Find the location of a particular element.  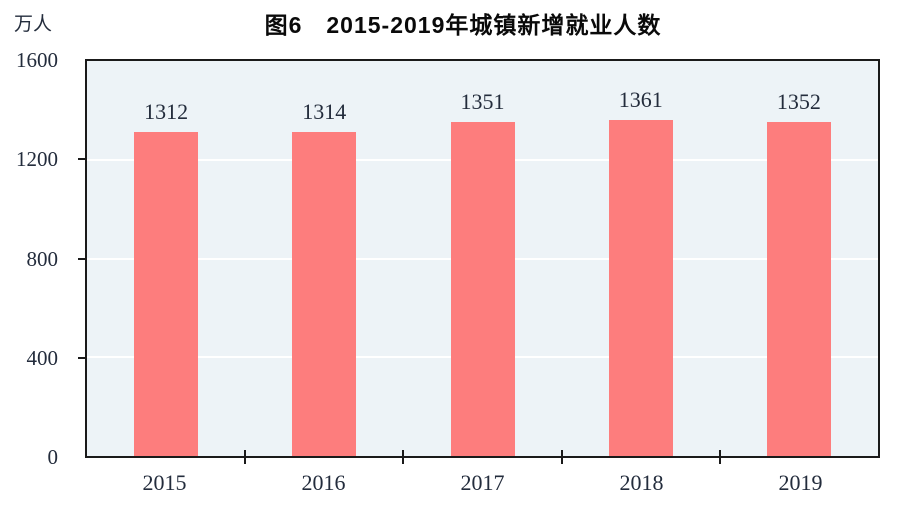

bar-2015 is located at coordinates (166, 294).